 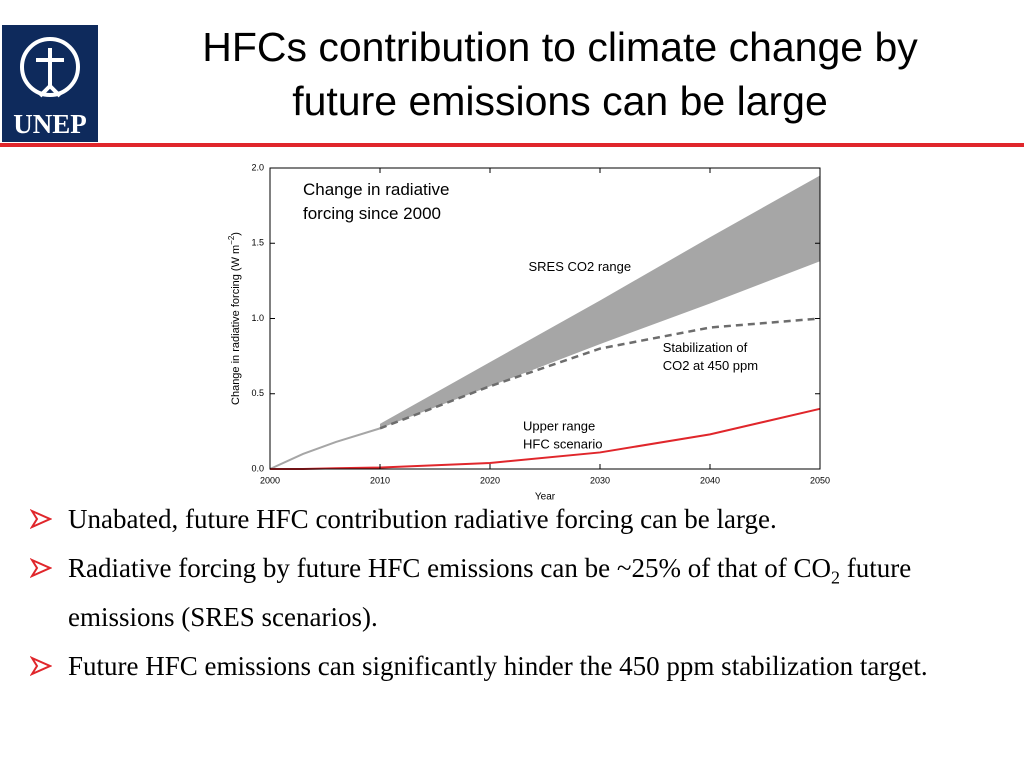 What do you see at coordinates (490, 480) in the screenshot?
I see `x-tick-label: 2020` at bounding box center [490, 480].